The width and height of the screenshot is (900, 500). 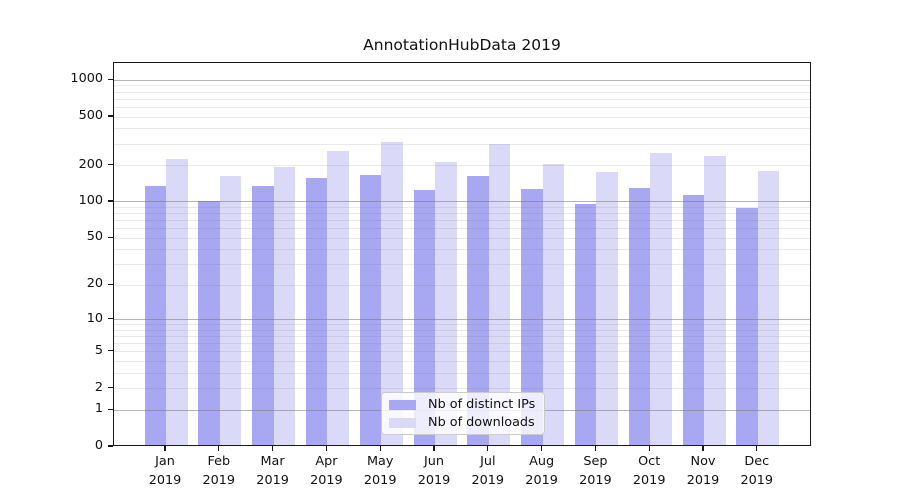 What do you see at coordinates (649, 471) in the screenshot?
I see `x-tick-label-oct: Oct 2019` at bounding box center [649, 471].